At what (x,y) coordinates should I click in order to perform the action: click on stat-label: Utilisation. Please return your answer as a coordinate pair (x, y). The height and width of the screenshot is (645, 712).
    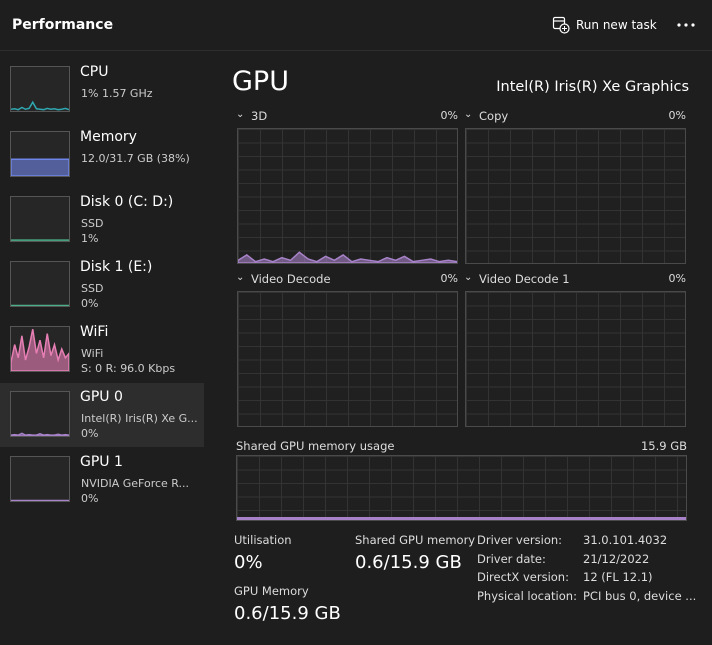
    Looking at the image, I should click on (263, 540).